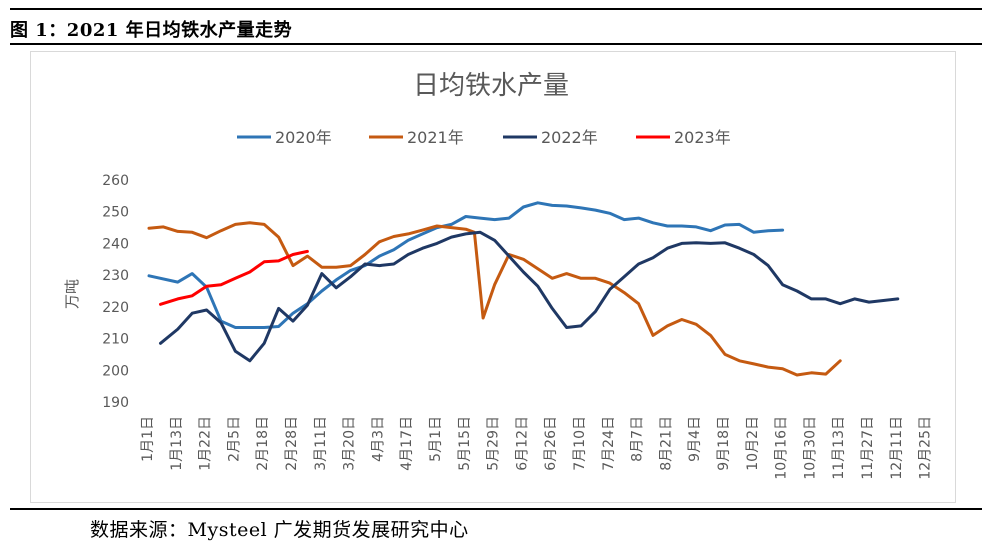  What do you see at coordinates (115, 213) in the screenshot?
I see `y-tick-label: 250` at bounding box center [115, 213].